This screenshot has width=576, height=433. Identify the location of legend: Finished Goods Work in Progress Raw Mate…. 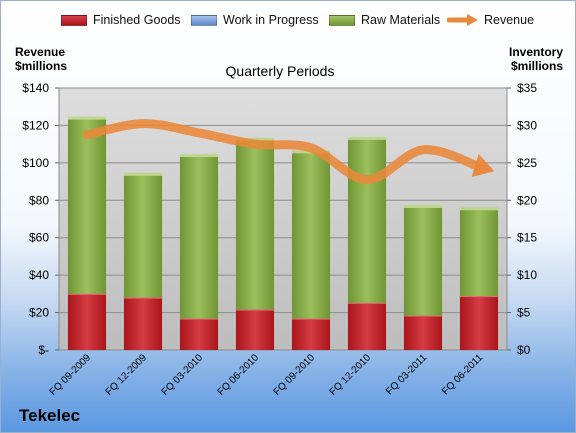
(288, 20).